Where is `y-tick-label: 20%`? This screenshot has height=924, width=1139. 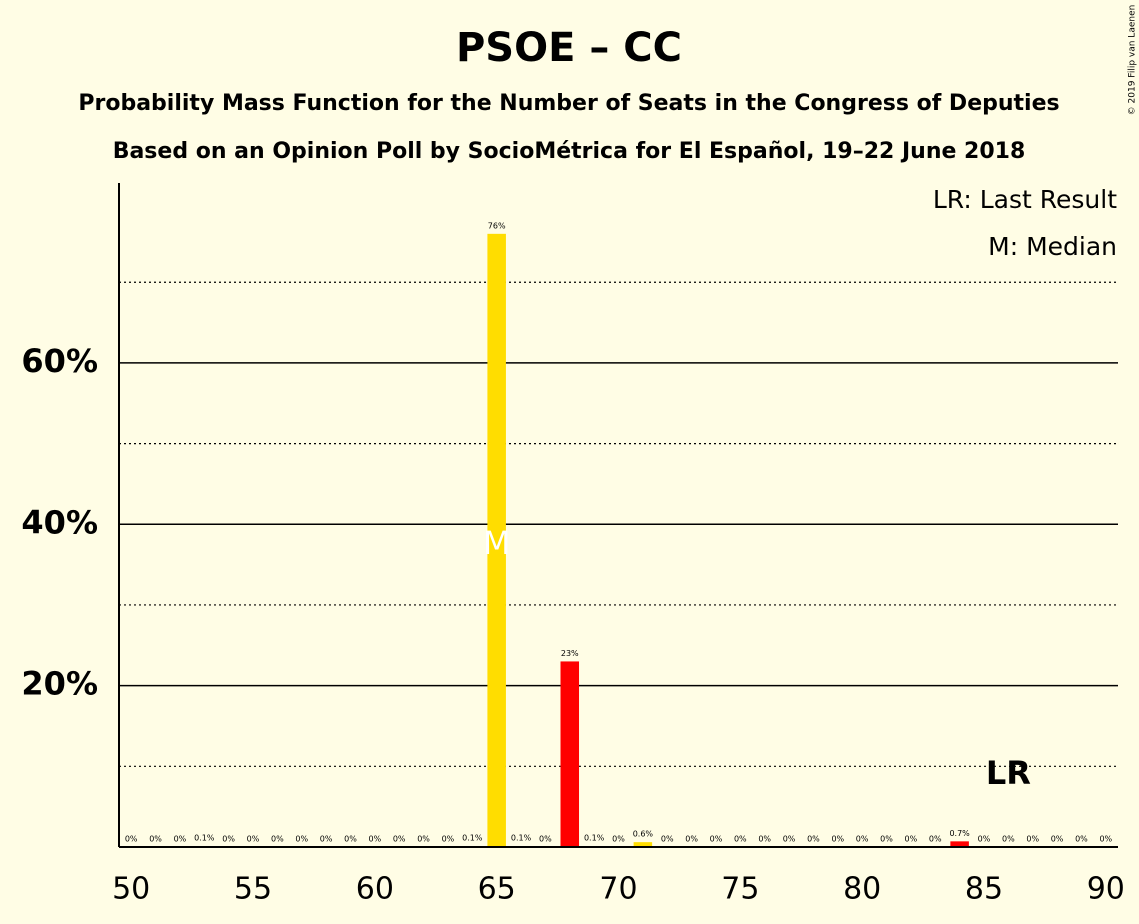 y-tick-label: 20% is located at coordinates (59, 684).